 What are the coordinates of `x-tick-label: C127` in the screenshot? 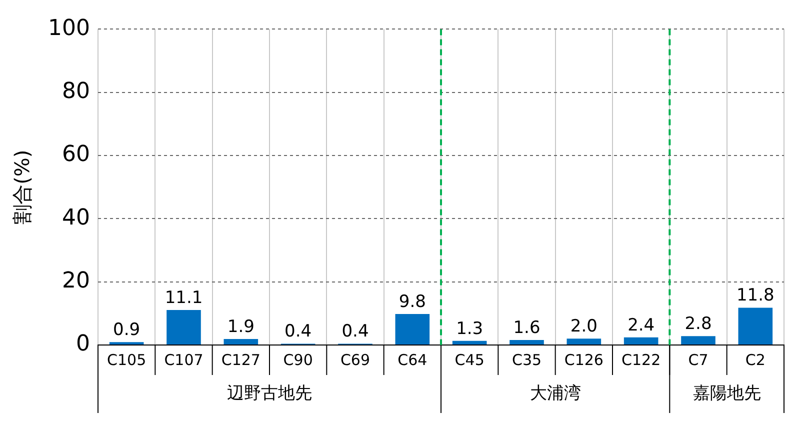 It's located at (240, 359).